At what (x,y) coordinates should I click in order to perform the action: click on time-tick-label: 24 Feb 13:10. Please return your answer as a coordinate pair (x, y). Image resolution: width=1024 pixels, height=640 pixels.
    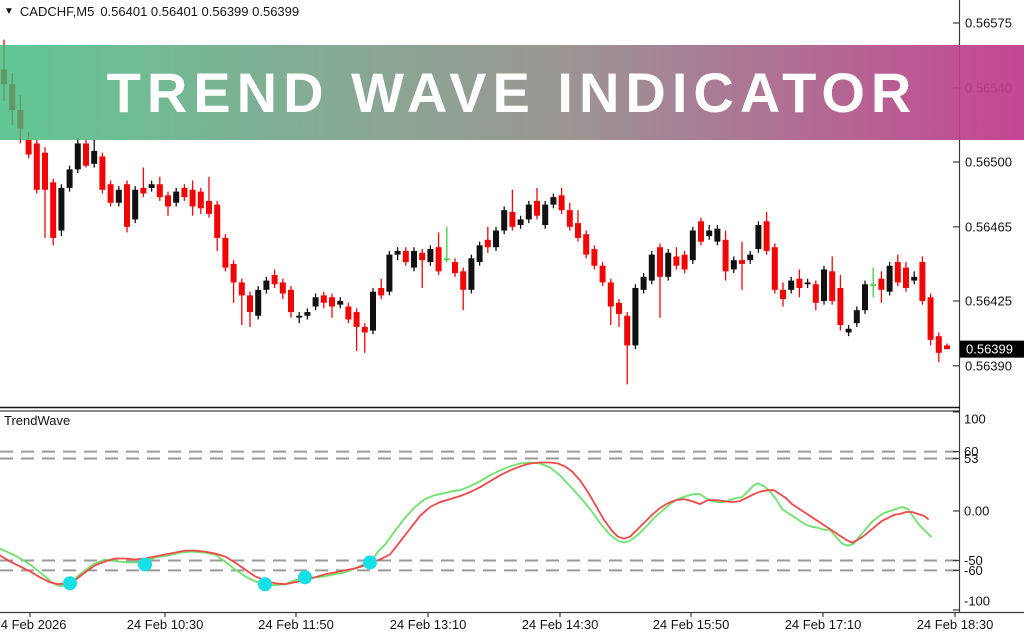
    Looking at the image, I should click on (428, 624).